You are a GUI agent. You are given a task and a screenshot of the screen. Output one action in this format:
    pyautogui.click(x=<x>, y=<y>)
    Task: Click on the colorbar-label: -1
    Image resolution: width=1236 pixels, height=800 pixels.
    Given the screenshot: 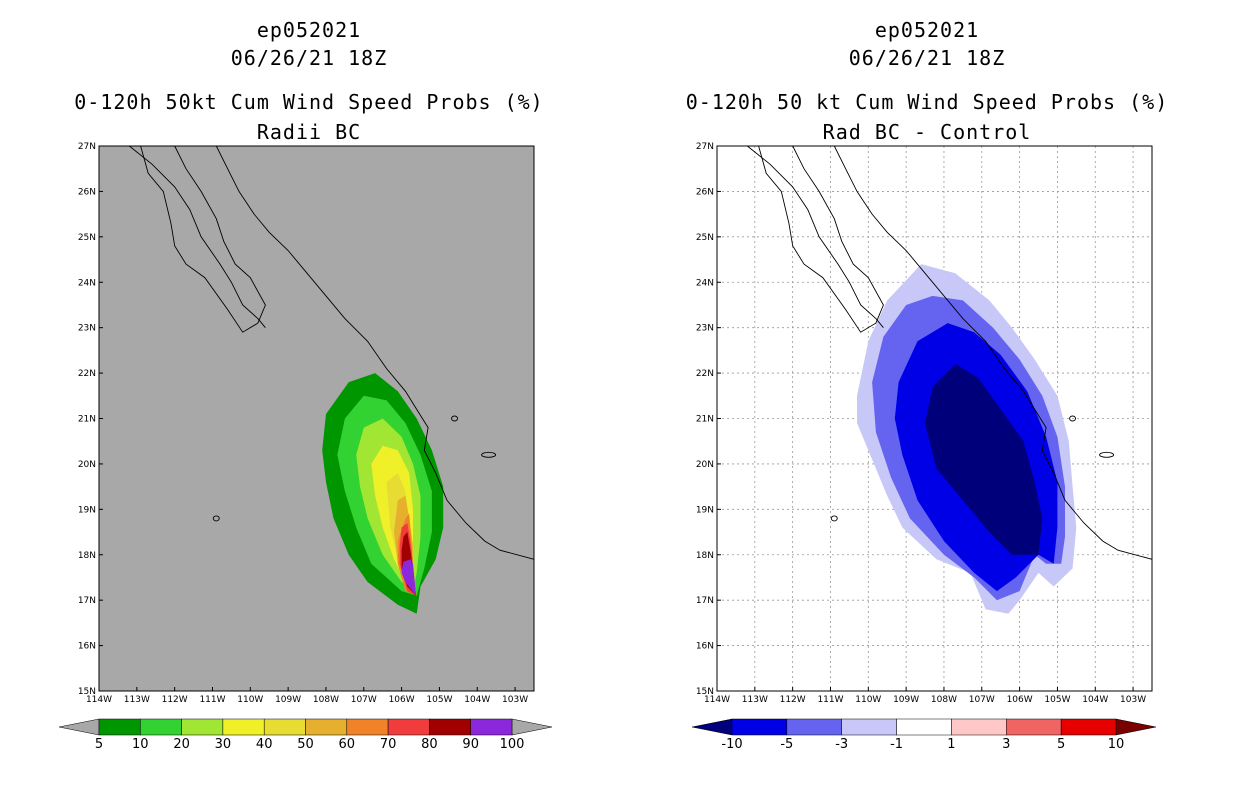 What is the action you would take?
    pyautogui.click(x=896, y=744)
    